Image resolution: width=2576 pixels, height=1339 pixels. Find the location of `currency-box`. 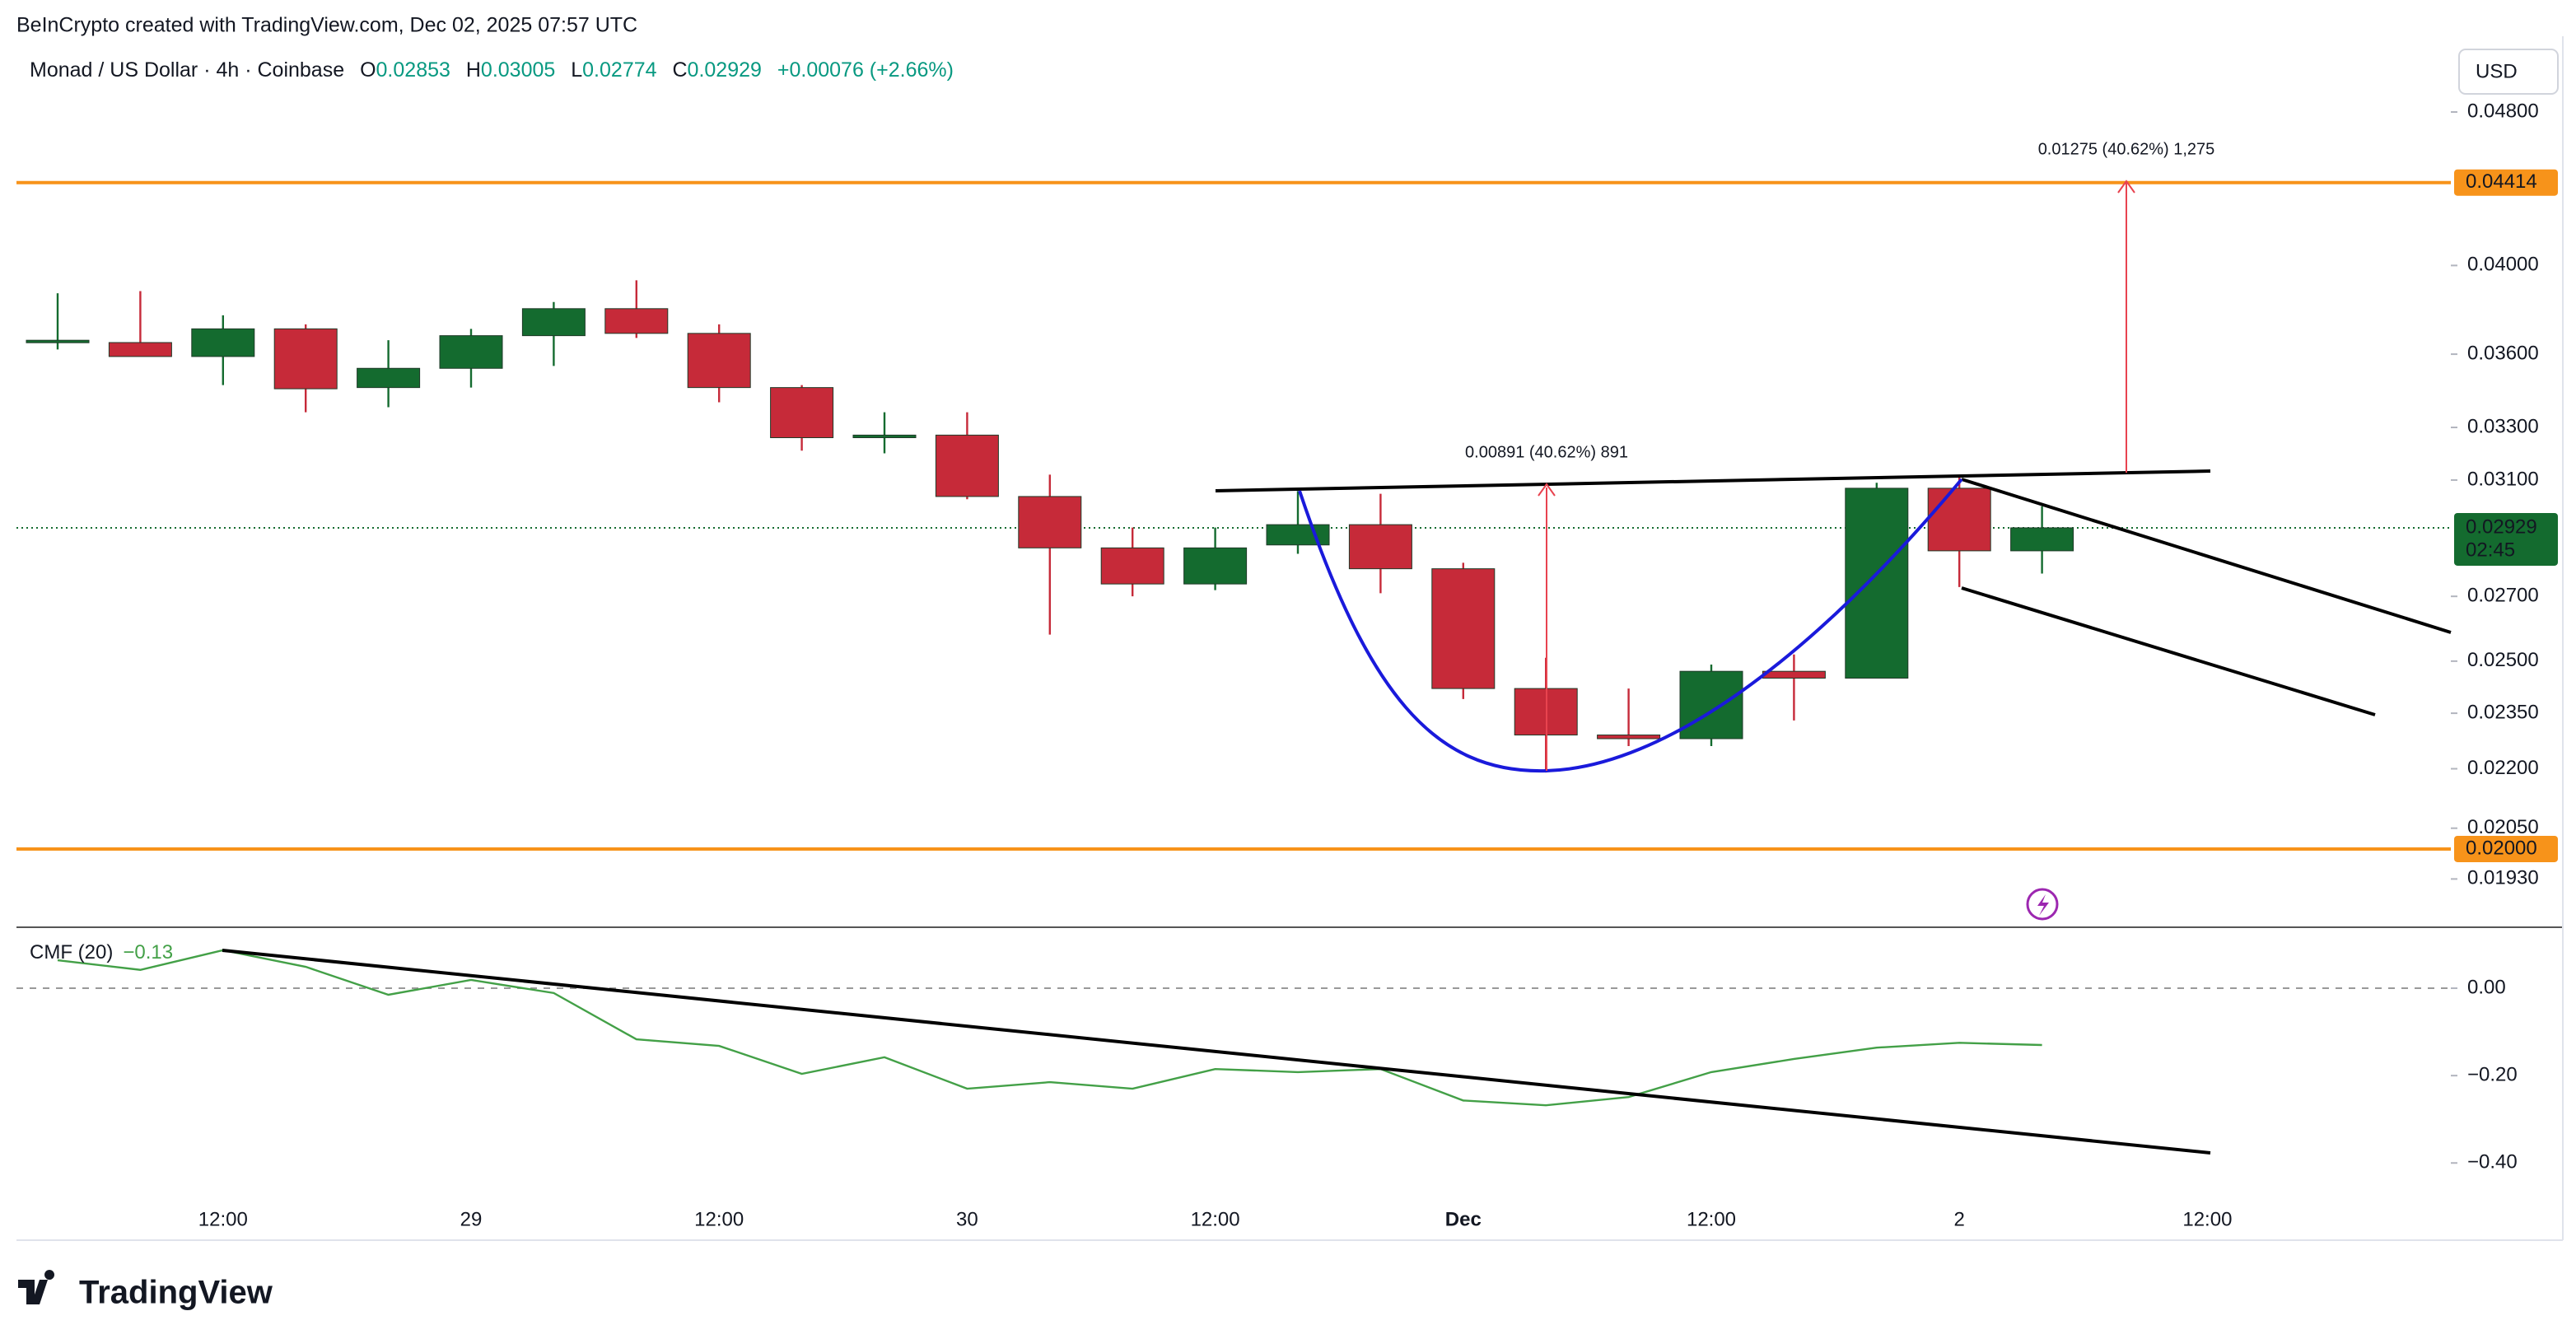

currency-box is located at coordinates (2508, 72).